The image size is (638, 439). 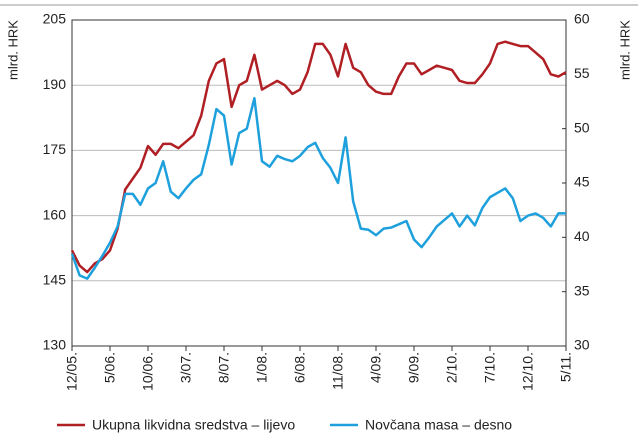 What do you see at coordinates (72, 371) in the screenshot?
I see `x-tick-label: 12/05.` at bounding box center [72, 371].